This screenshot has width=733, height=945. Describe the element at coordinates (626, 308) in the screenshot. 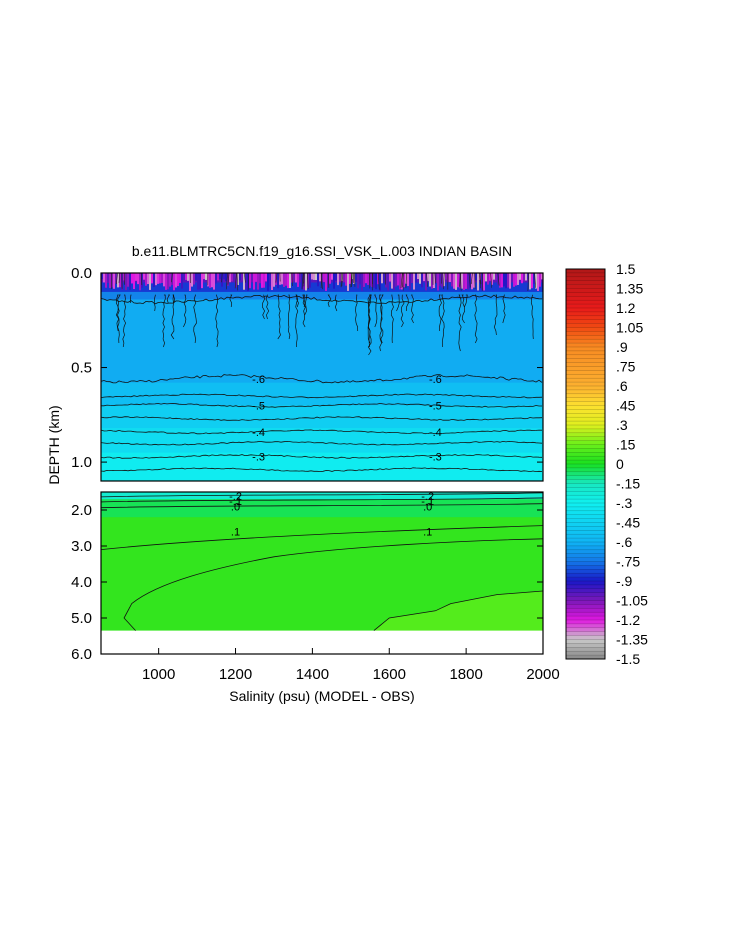

I see `colorbar-label: 1.2` at that location.